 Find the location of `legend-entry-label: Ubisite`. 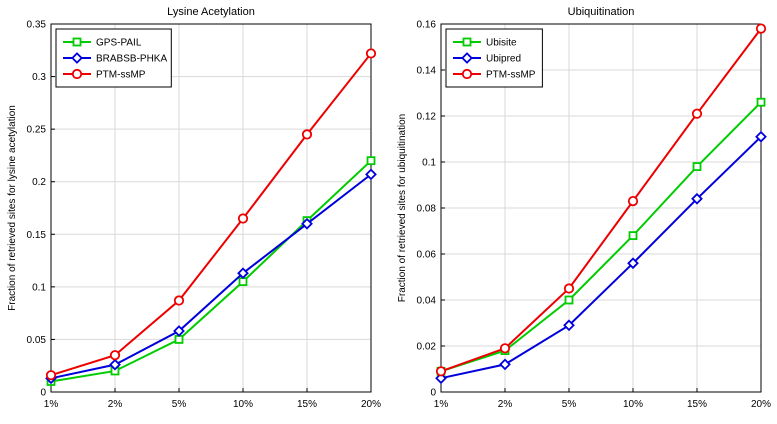

legend-entry-label: Ubisite is located at coordinates (501, 43).